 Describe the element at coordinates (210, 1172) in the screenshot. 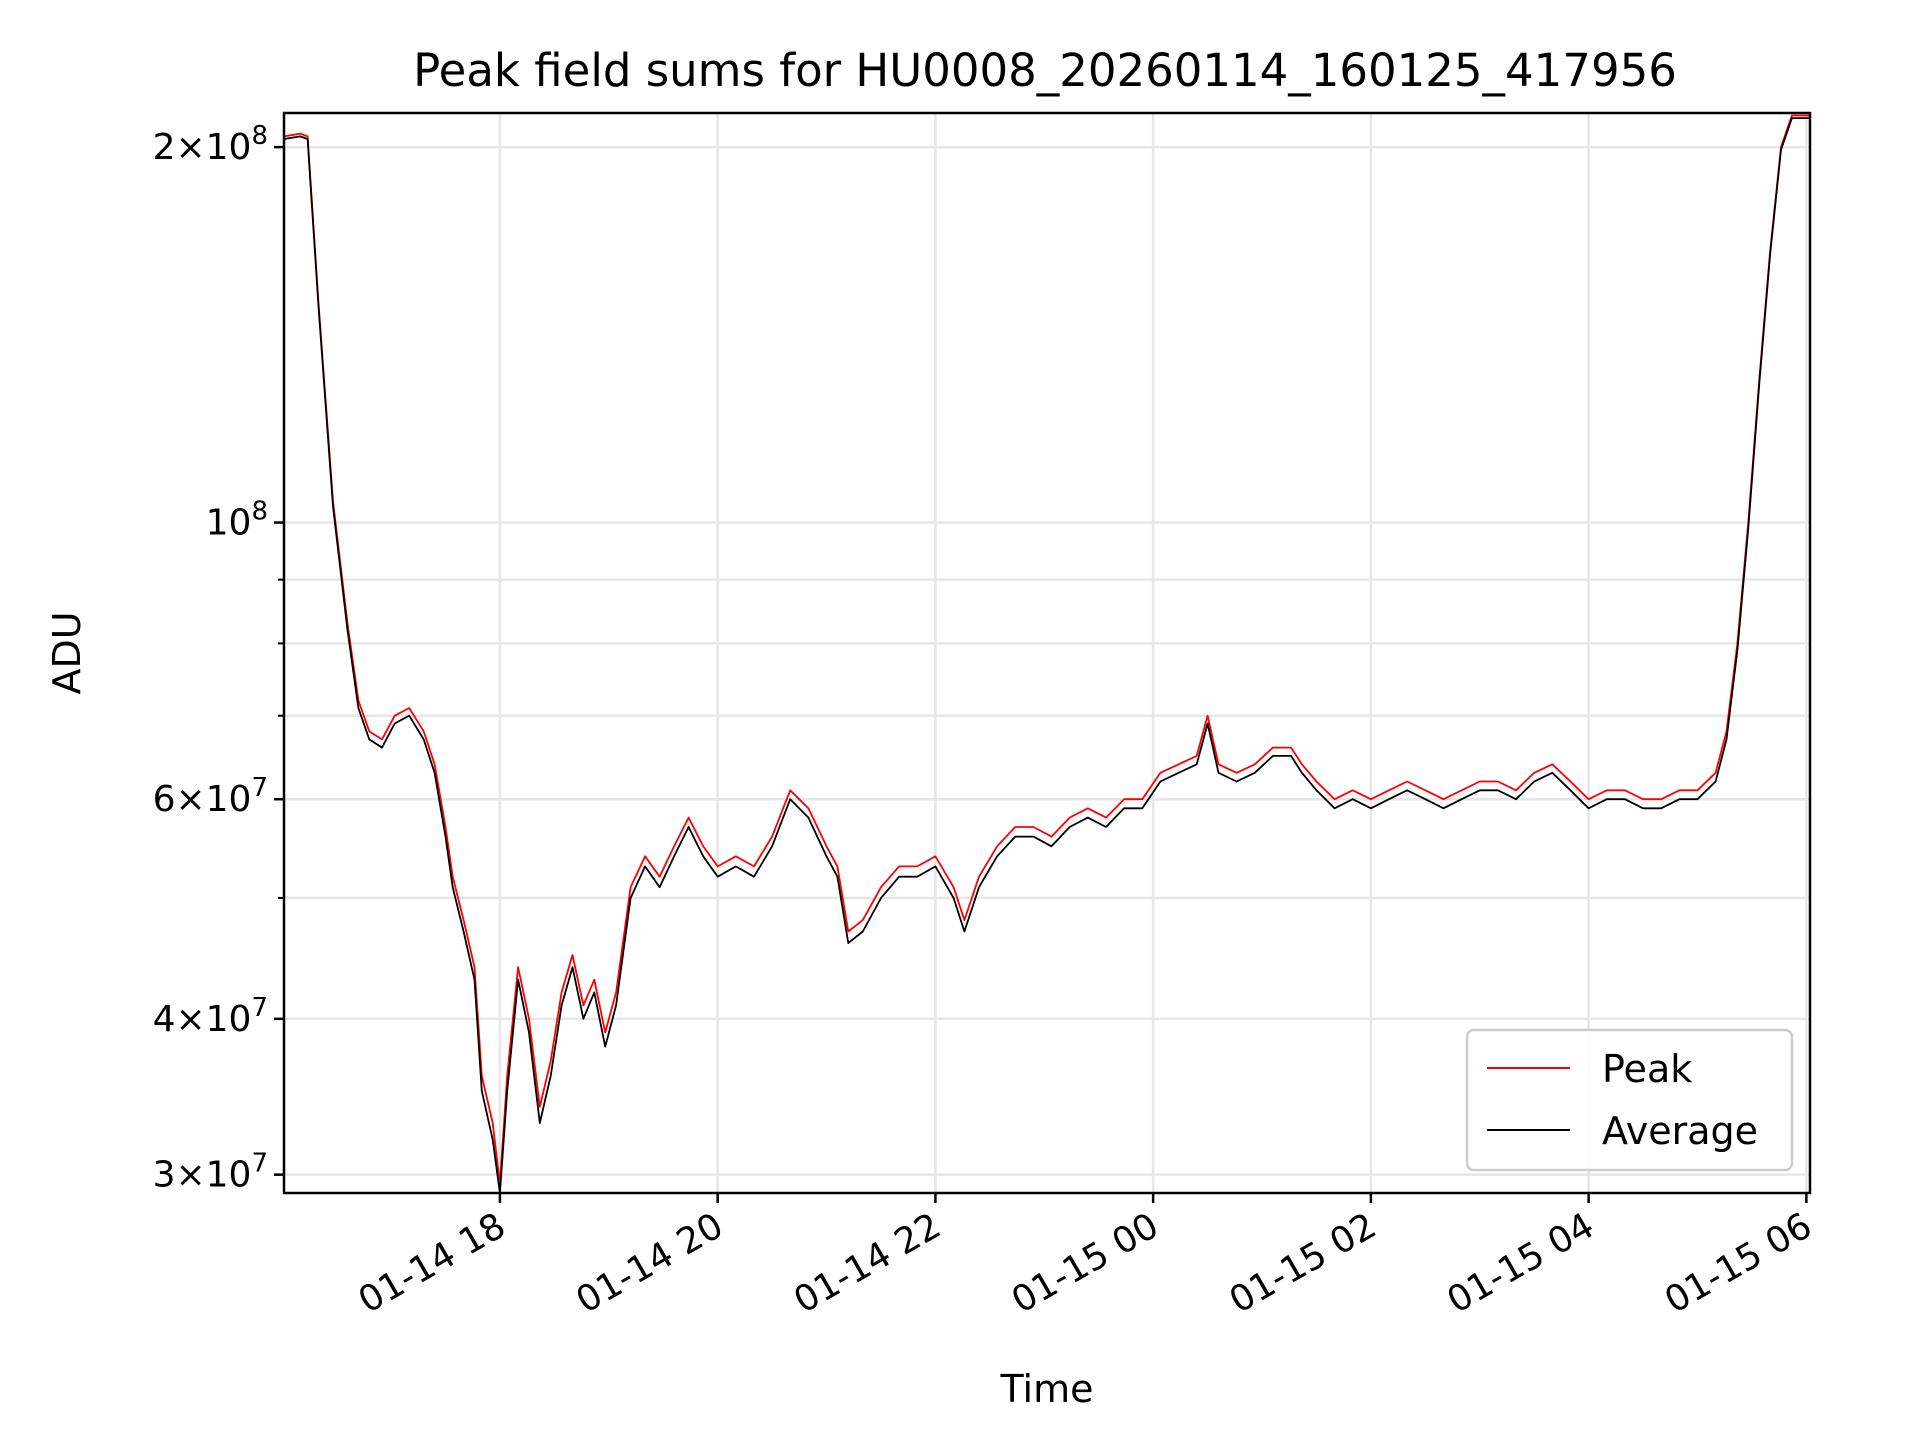

I see `y-tick-label: 3×107` at that location.